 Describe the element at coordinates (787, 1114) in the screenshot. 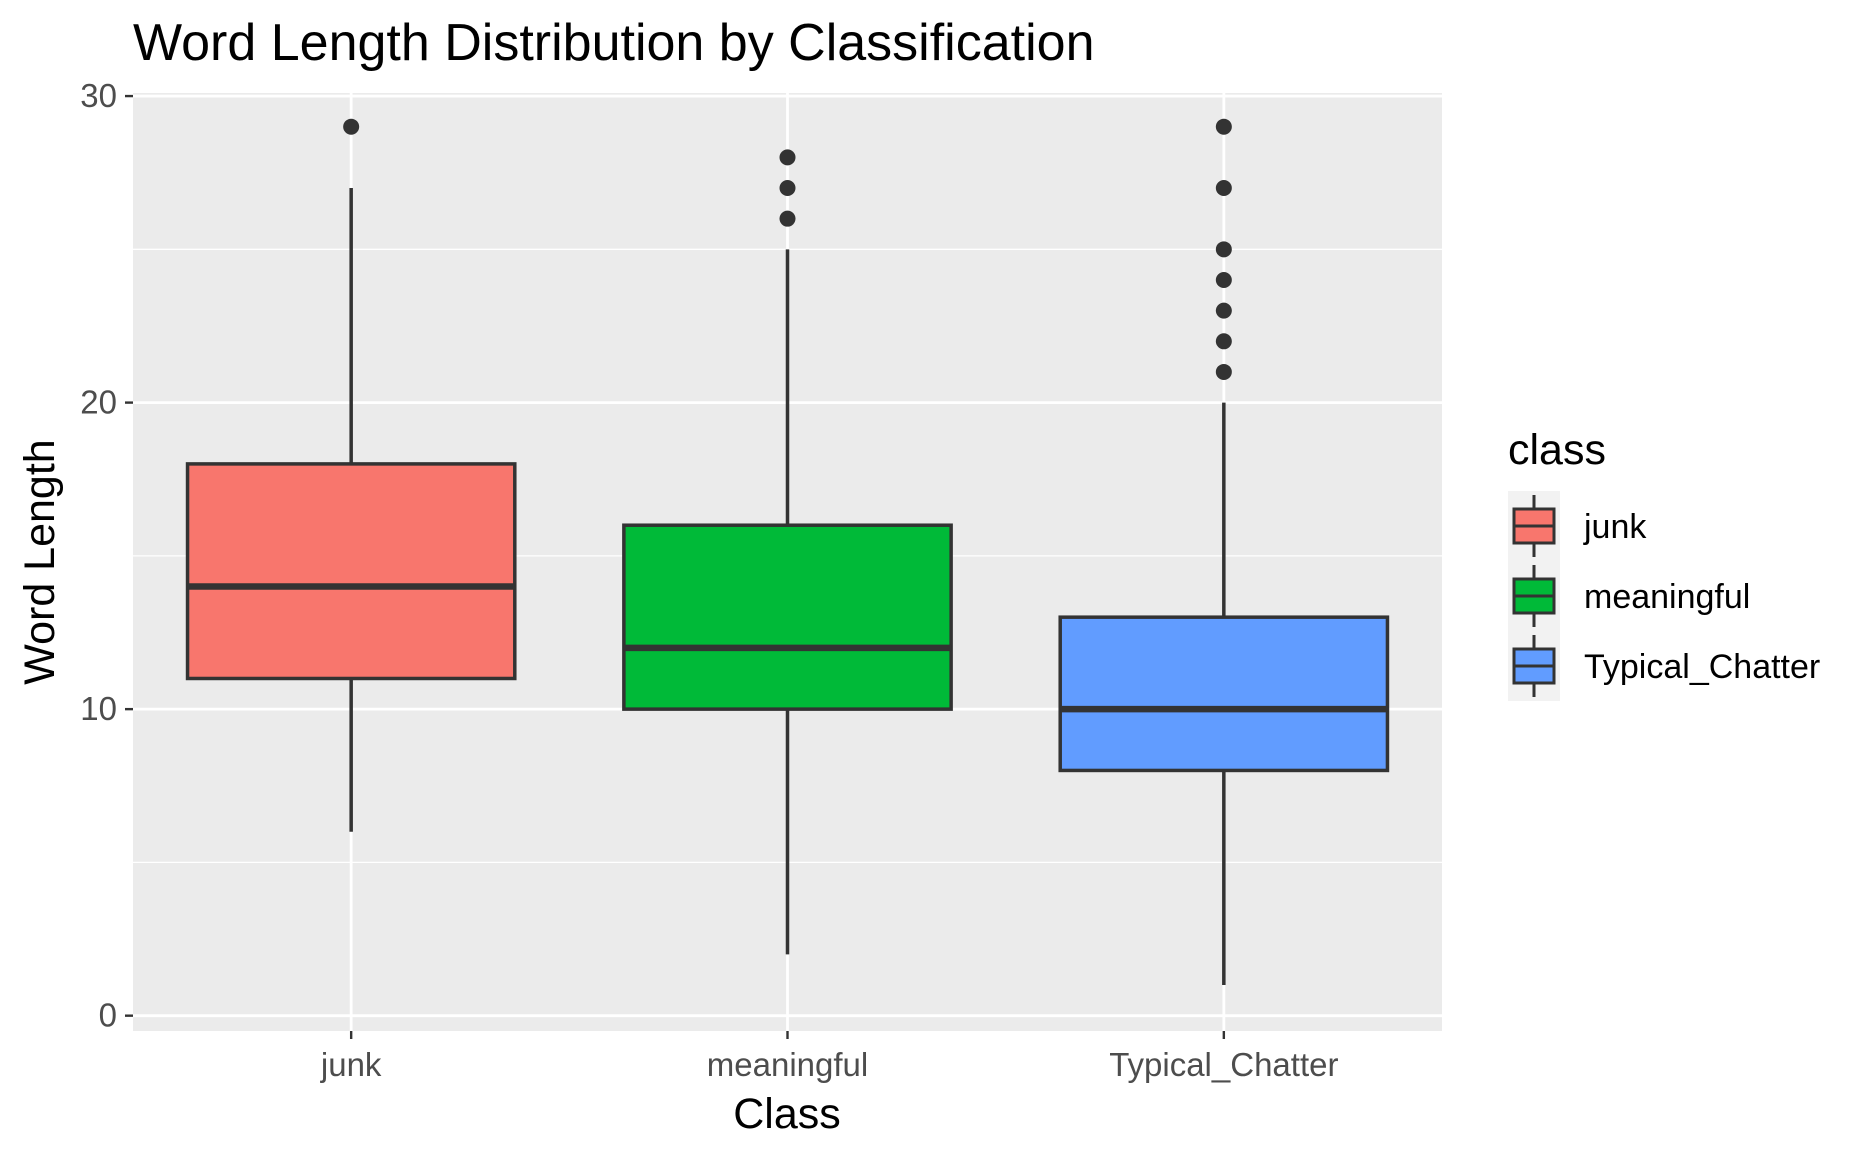

I see `x-axis-title: Class` at that location.